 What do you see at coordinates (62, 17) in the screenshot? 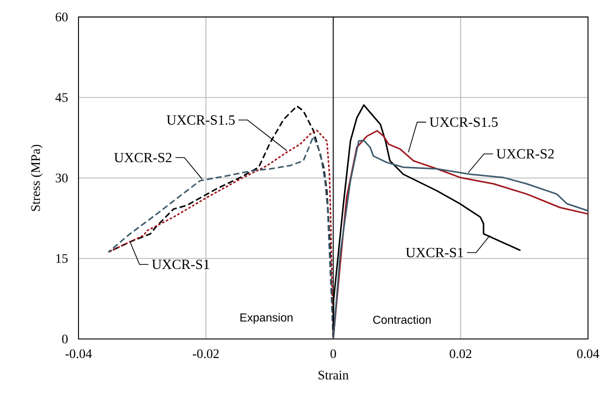
I see `y-tick-label: 60` at bounding box center [62, 17].